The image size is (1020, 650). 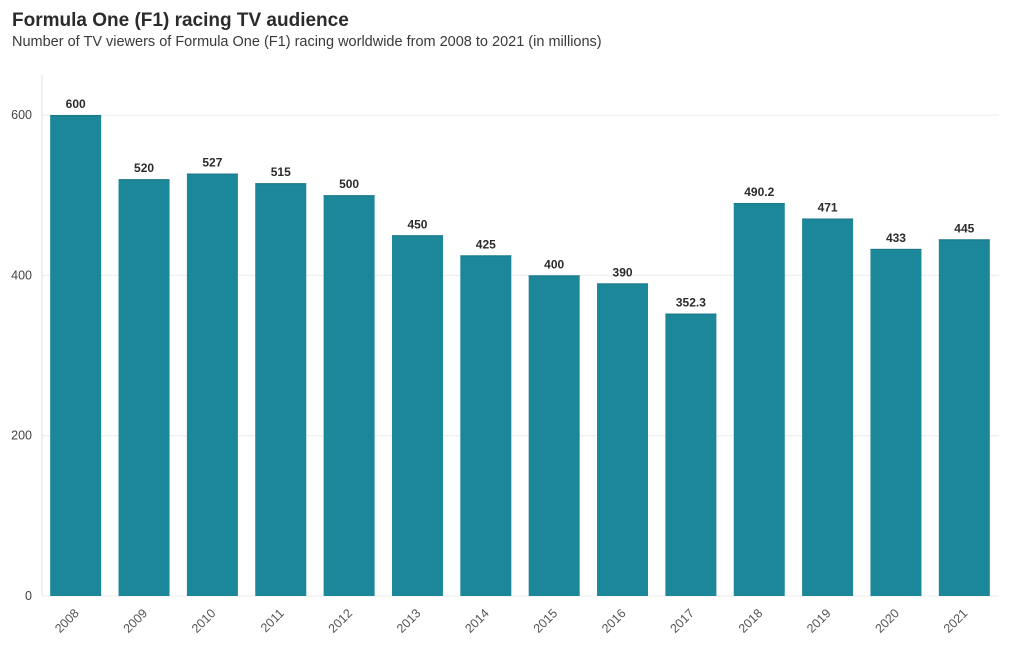 What do you see at coordinates (682, 621) in the screenshot?
I see `x-tick-label: 2017` at bounding box center [682, 621].